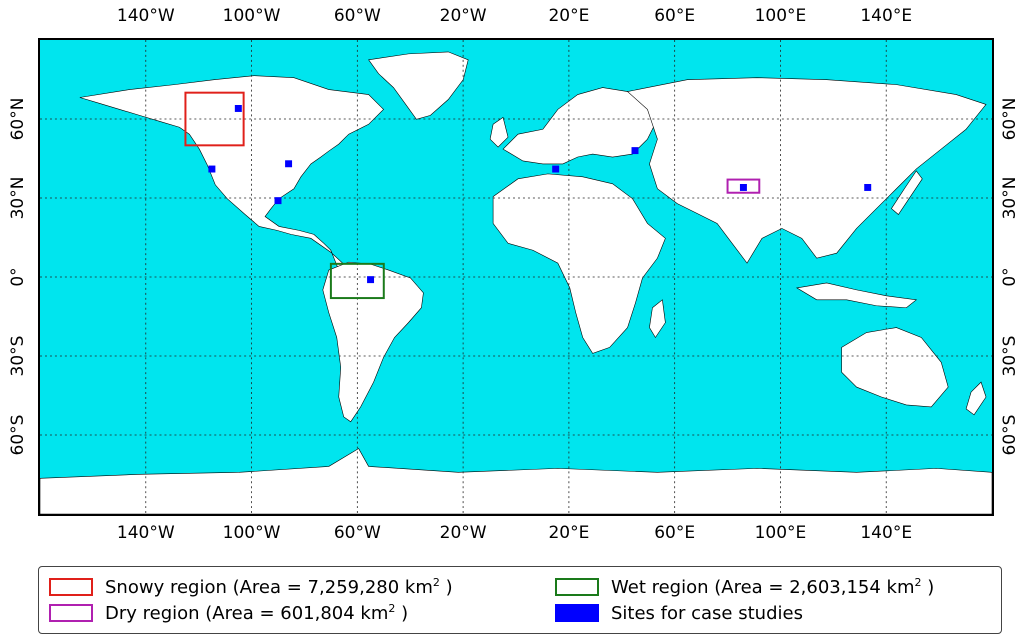 The width and height of the screenshot is (1024, 640). I want to click on legend-label-wet: Wet region (Area = 2,603,154 km2 ), so click(773, 587).